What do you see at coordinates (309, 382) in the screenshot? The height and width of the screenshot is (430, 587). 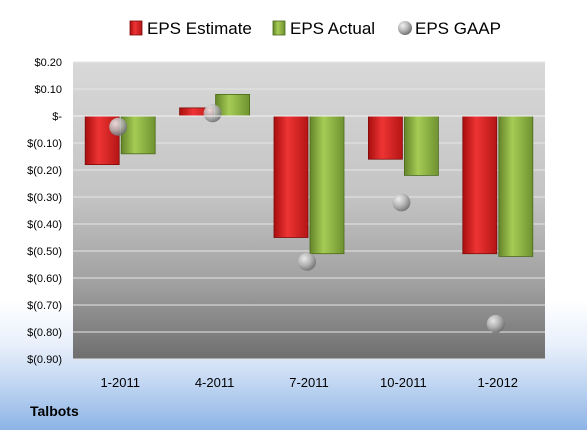 I see `x-tick-label: 7-2011` at bounding box center [309, 382].